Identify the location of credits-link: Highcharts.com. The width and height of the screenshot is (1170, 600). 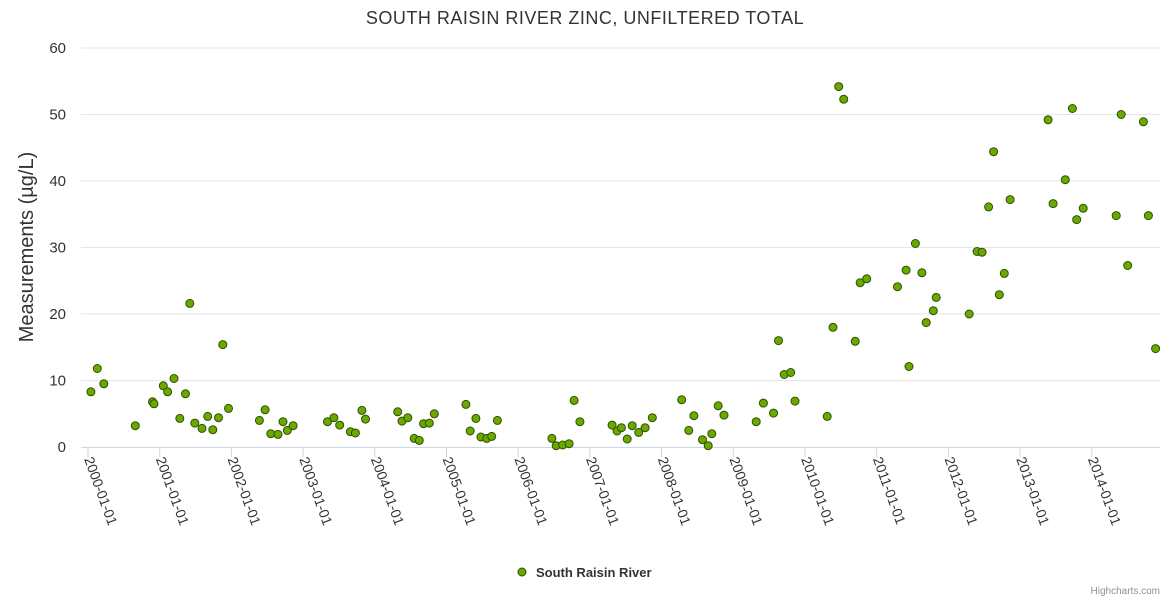
(1125, 591).